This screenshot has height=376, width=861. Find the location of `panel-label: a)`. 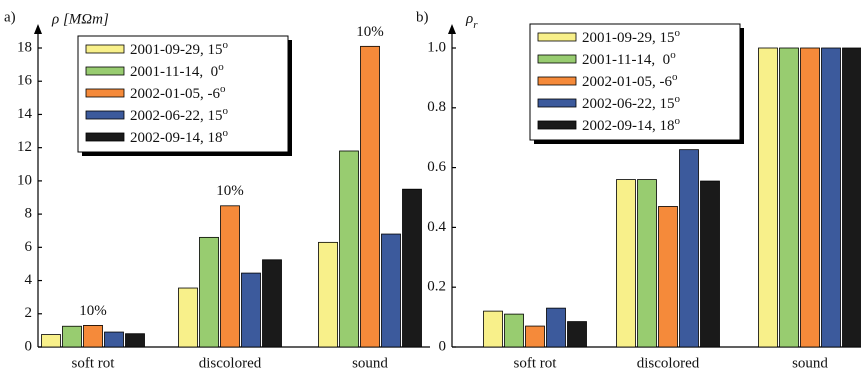

panel-label: a) is located at coordinates (10, 17).